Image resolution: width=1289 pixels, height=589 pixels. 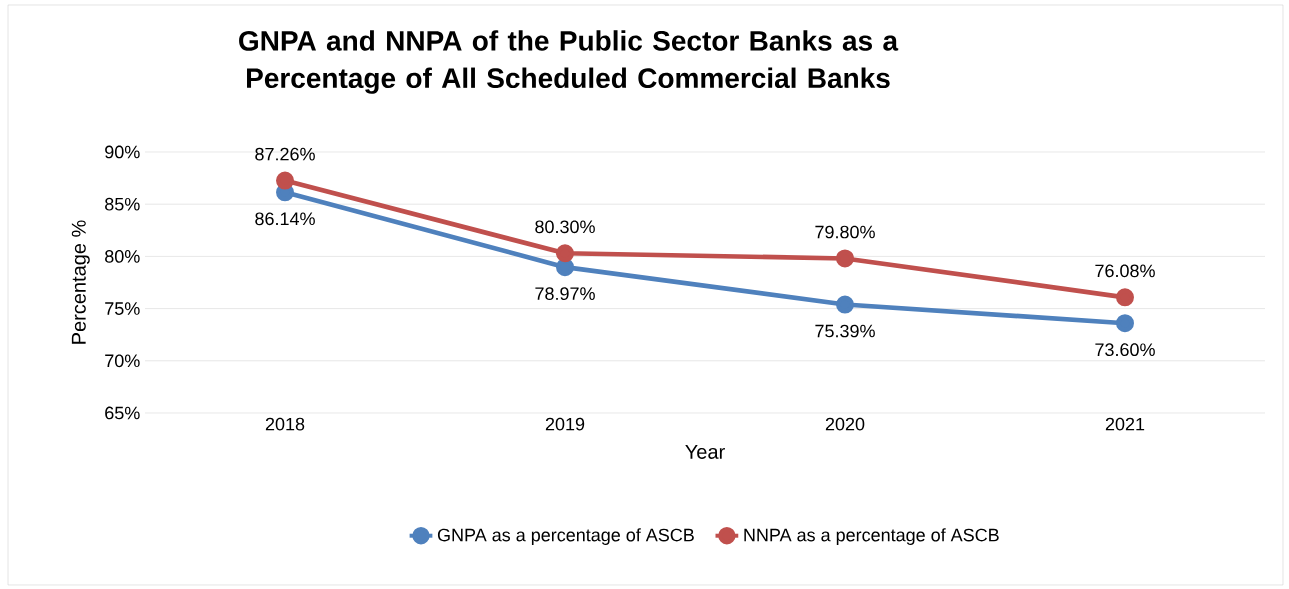 I want to click on data-label: 75.39%, so click(x=845, y=331).